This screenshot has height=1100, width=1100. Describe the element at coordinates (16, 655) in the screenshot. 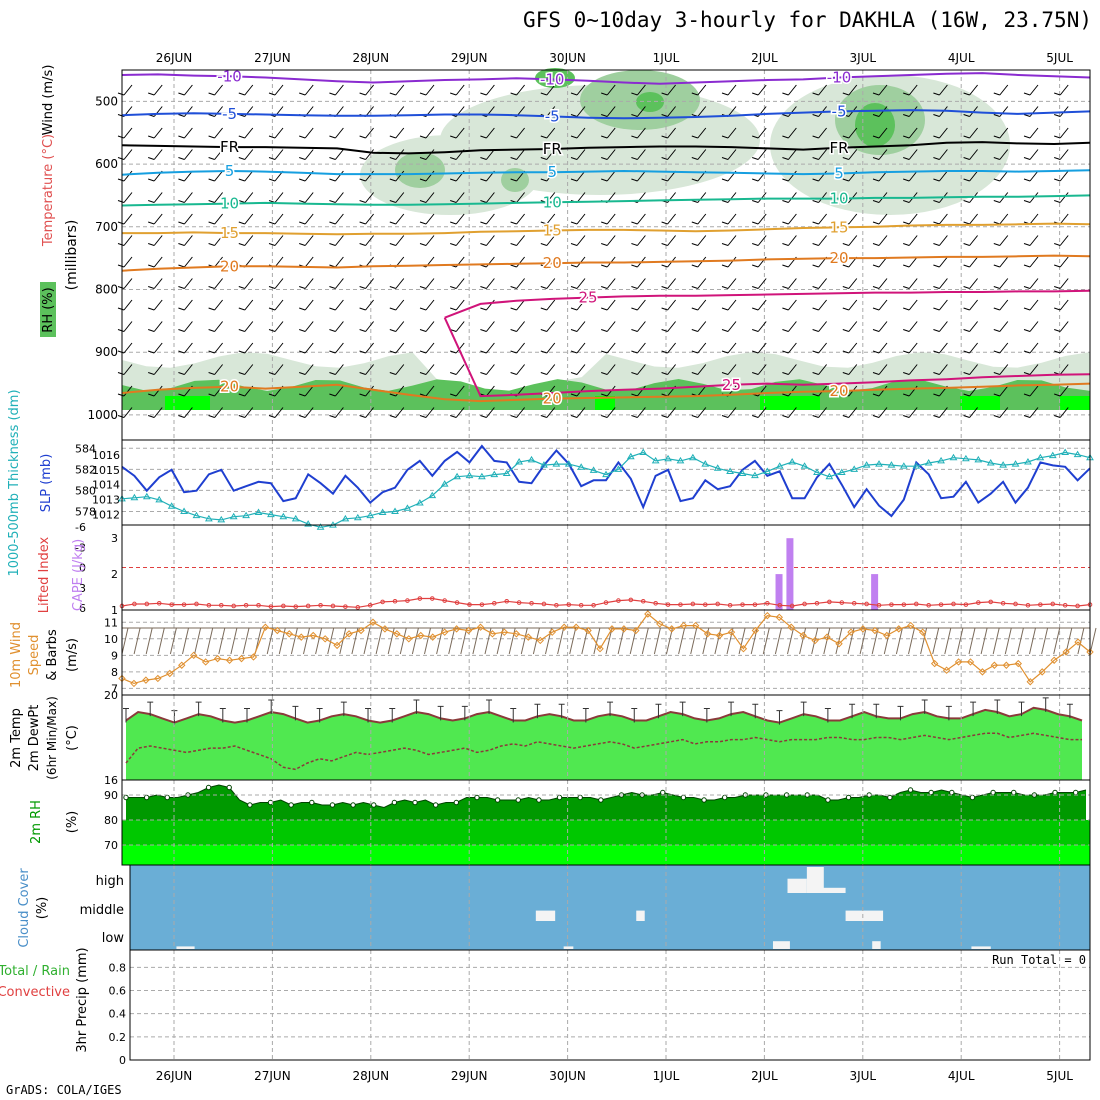

I see `wind10m-axis-label: 10m Wind` at that location.